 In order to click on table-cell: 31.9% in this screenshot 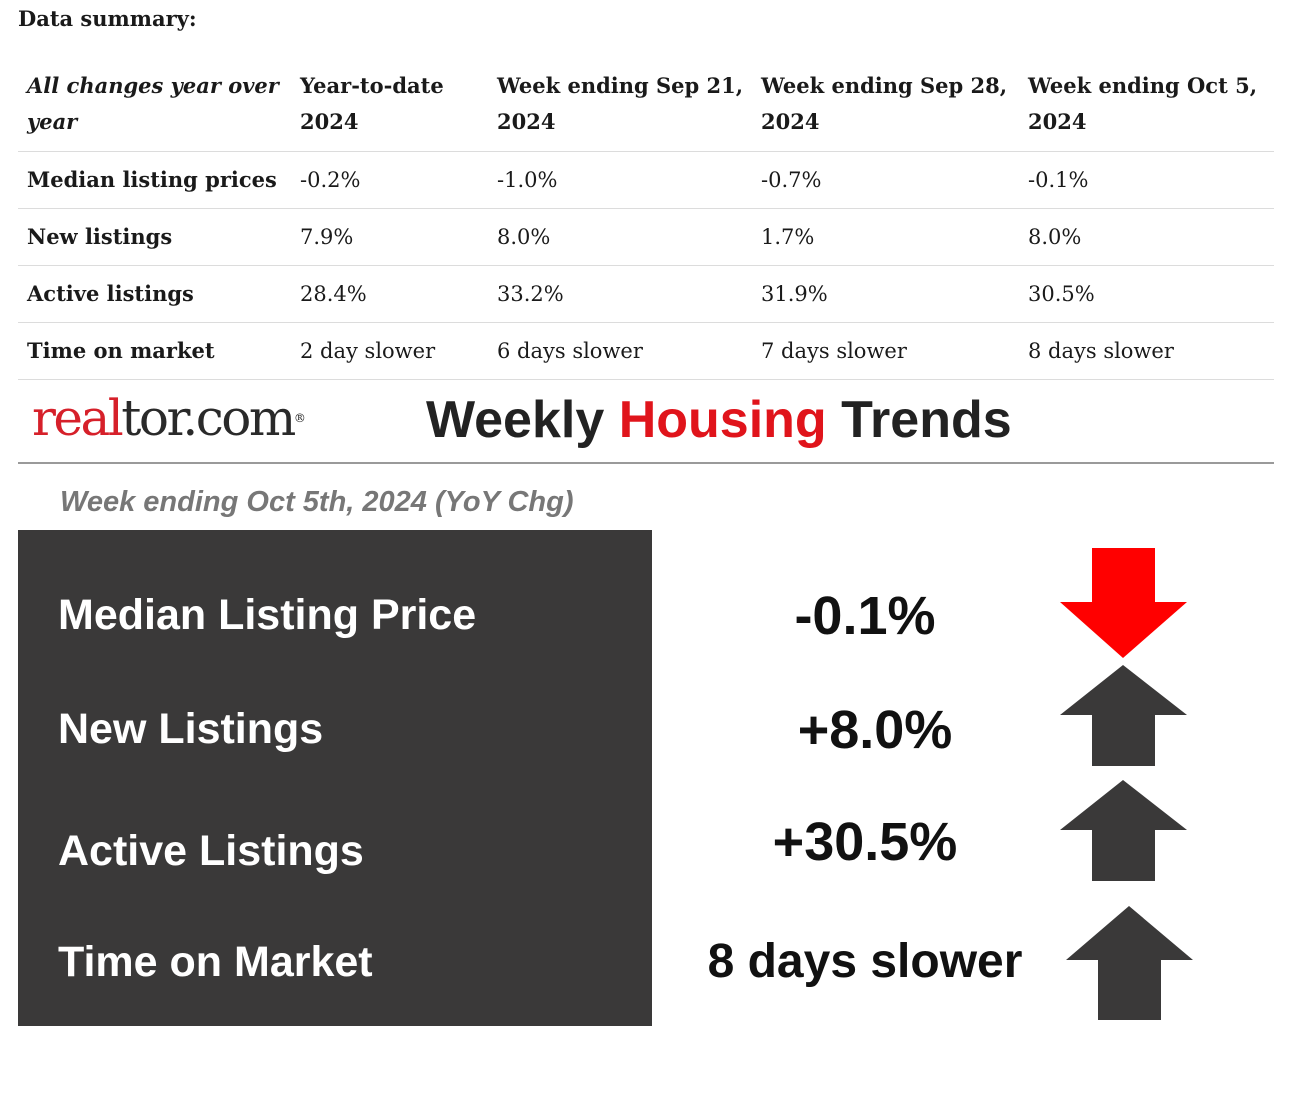, I will do `click(885, 294)`.